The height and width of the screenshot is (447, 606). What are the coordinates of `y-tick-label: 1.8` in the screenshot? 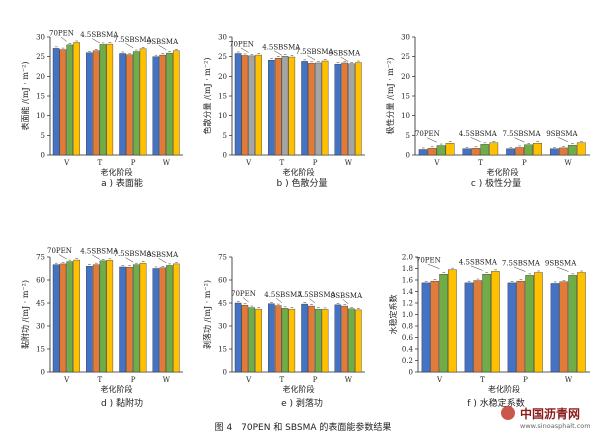 It's located at (407, 269).